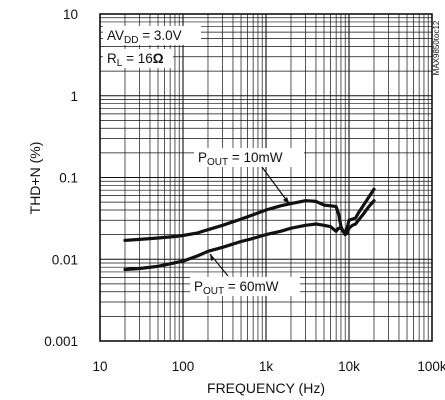  Describe the element at coordinates (144, 37) in the screenshot. I see `condition-avdd: AVDD = 3.0V` at that location.